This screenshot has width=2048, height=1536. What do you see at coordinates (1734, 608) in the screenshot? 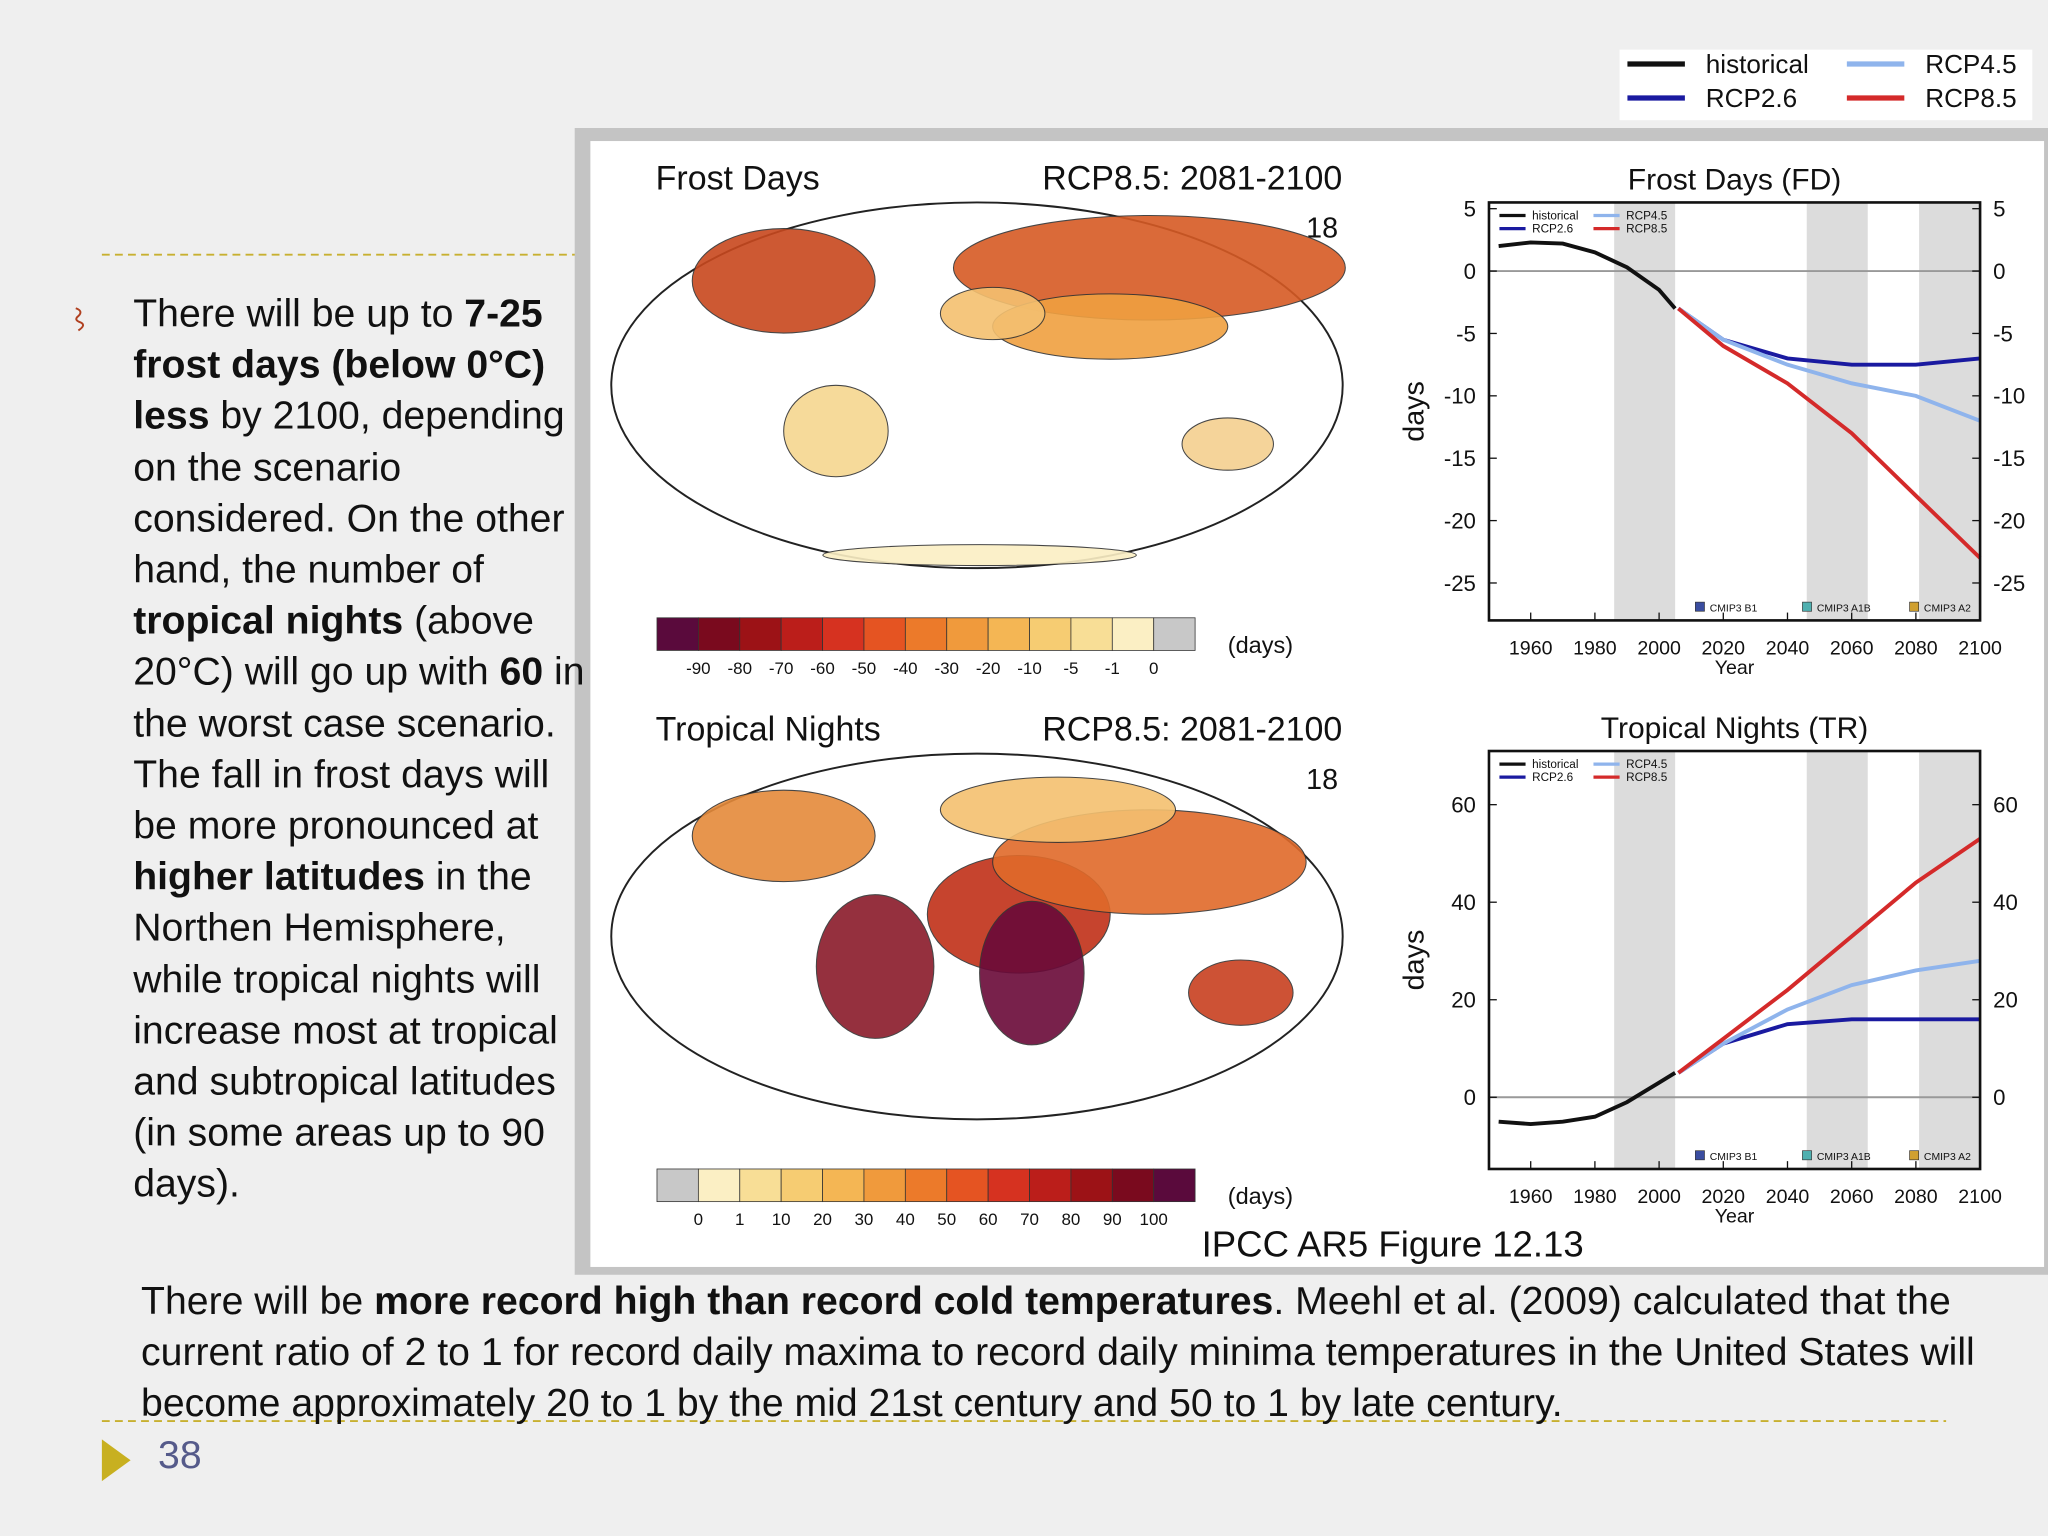
I see `box-legend-label: CMIP3 B1` at bounding box center [1734, 608].